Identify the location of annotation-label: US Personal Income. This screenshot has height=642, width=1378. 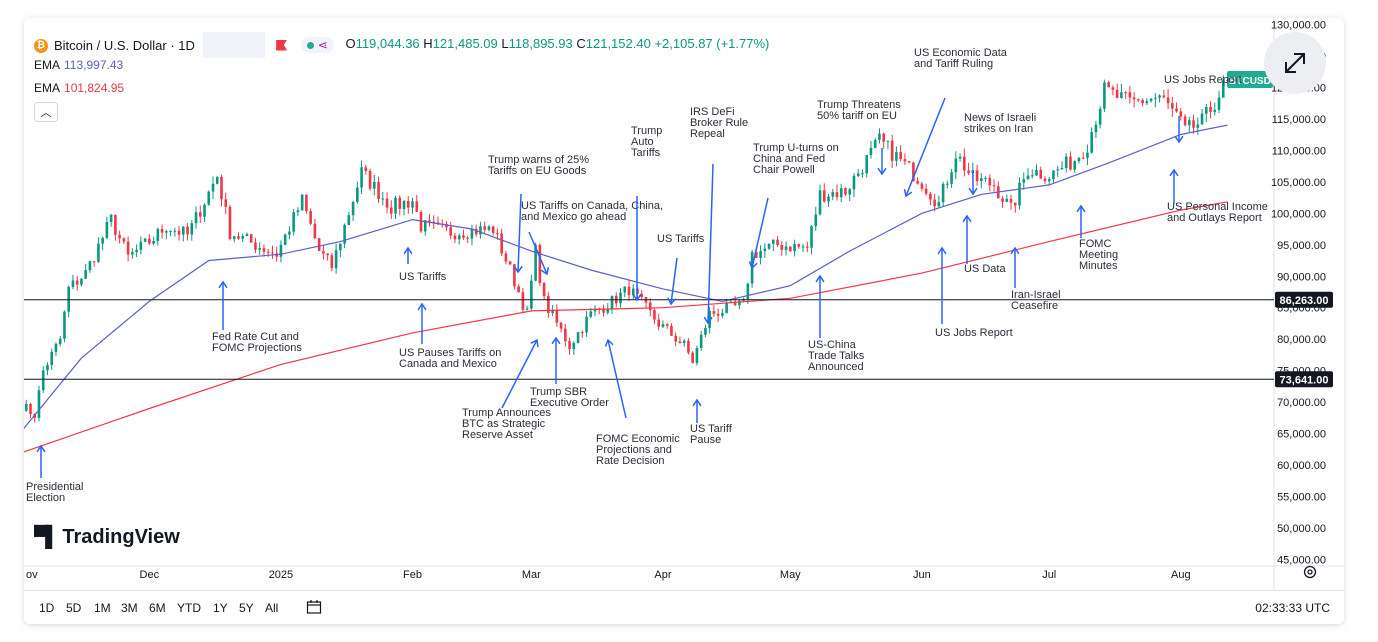
(1217, 207).